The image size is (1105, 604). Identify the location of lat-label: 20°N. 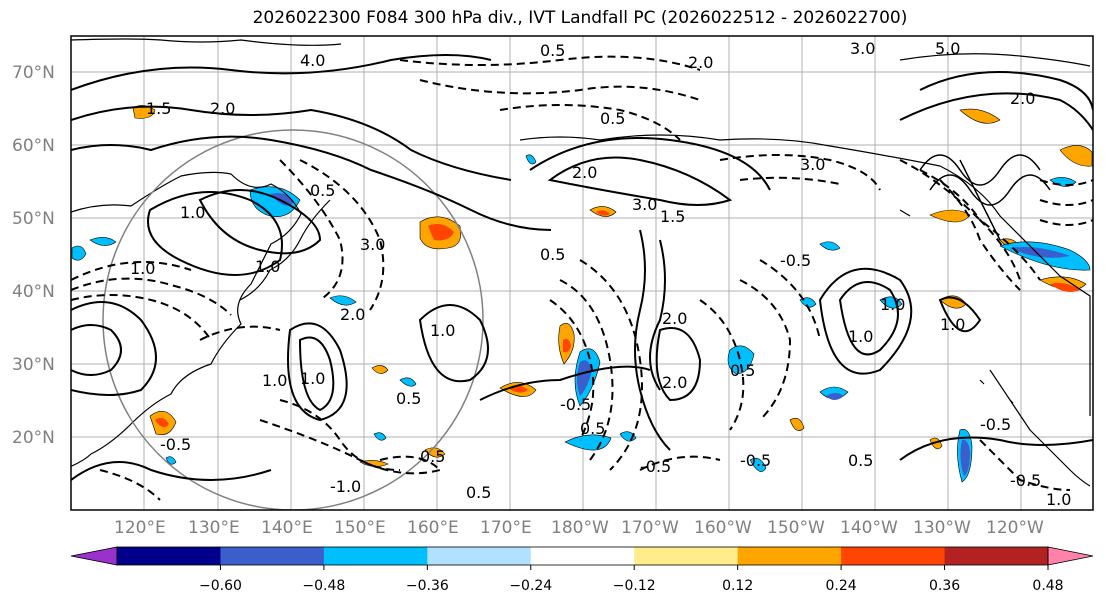
(33, 438).